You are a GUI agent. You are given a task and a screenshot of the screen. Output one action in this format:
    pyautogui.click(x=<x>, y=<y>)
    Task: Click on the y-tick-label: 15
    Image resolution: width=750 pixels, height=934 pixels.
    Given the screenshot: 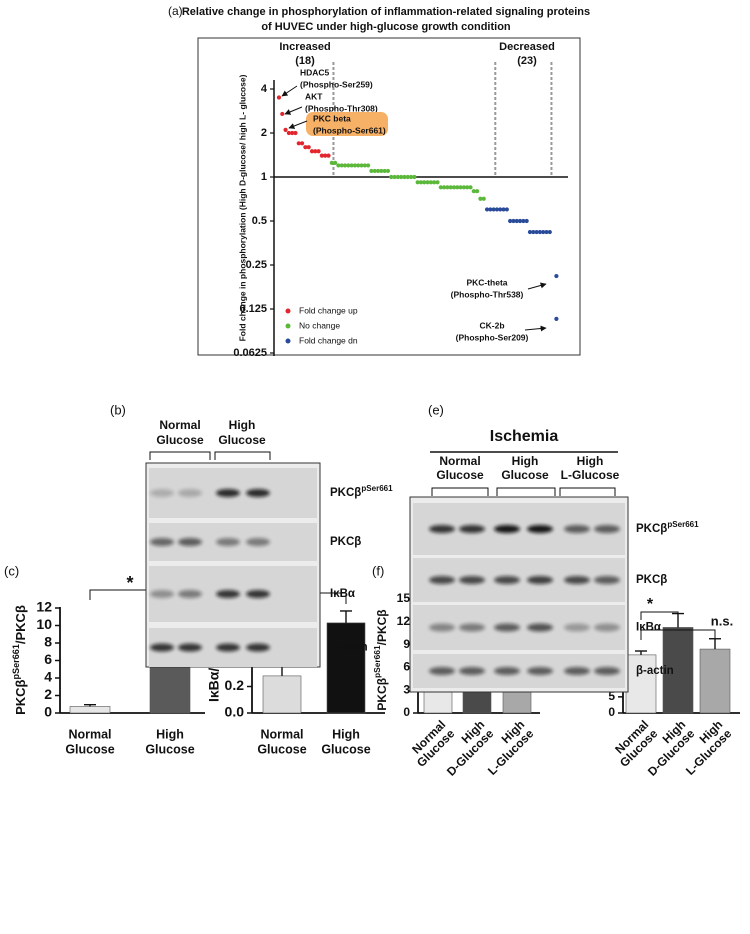 What is the action you would take?
    pyautogui.click(x=404, y=598)
    